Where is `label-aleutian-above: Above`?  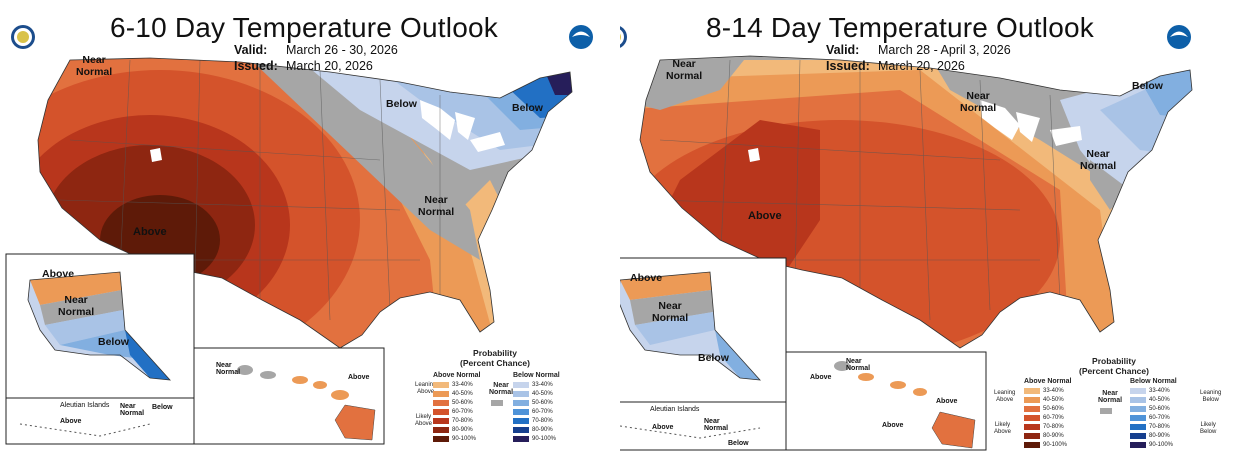
label-aleutian-above: Above is located at coordinates (663, 427).